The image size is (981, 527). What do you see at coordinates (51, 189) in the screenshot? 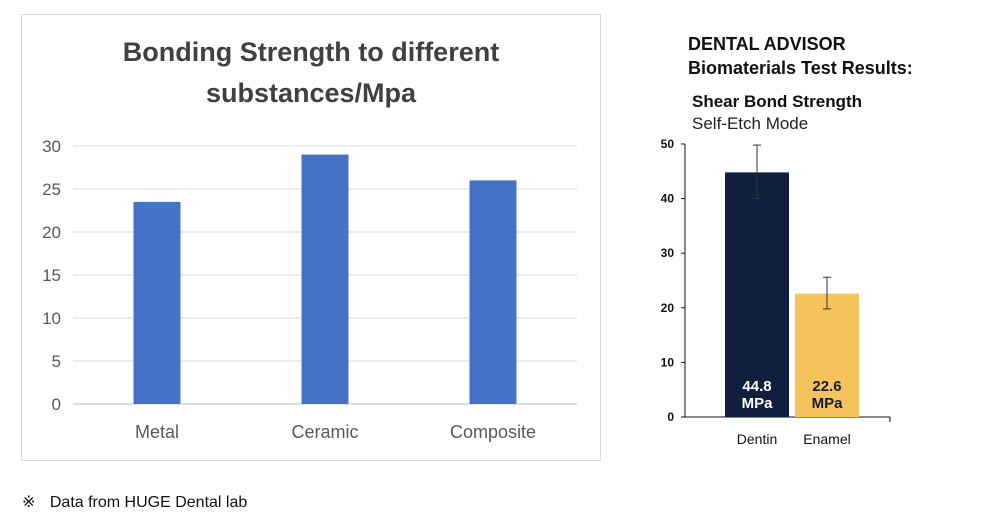
I see `y-tick-label: 25` at bounding box center [51, 189].